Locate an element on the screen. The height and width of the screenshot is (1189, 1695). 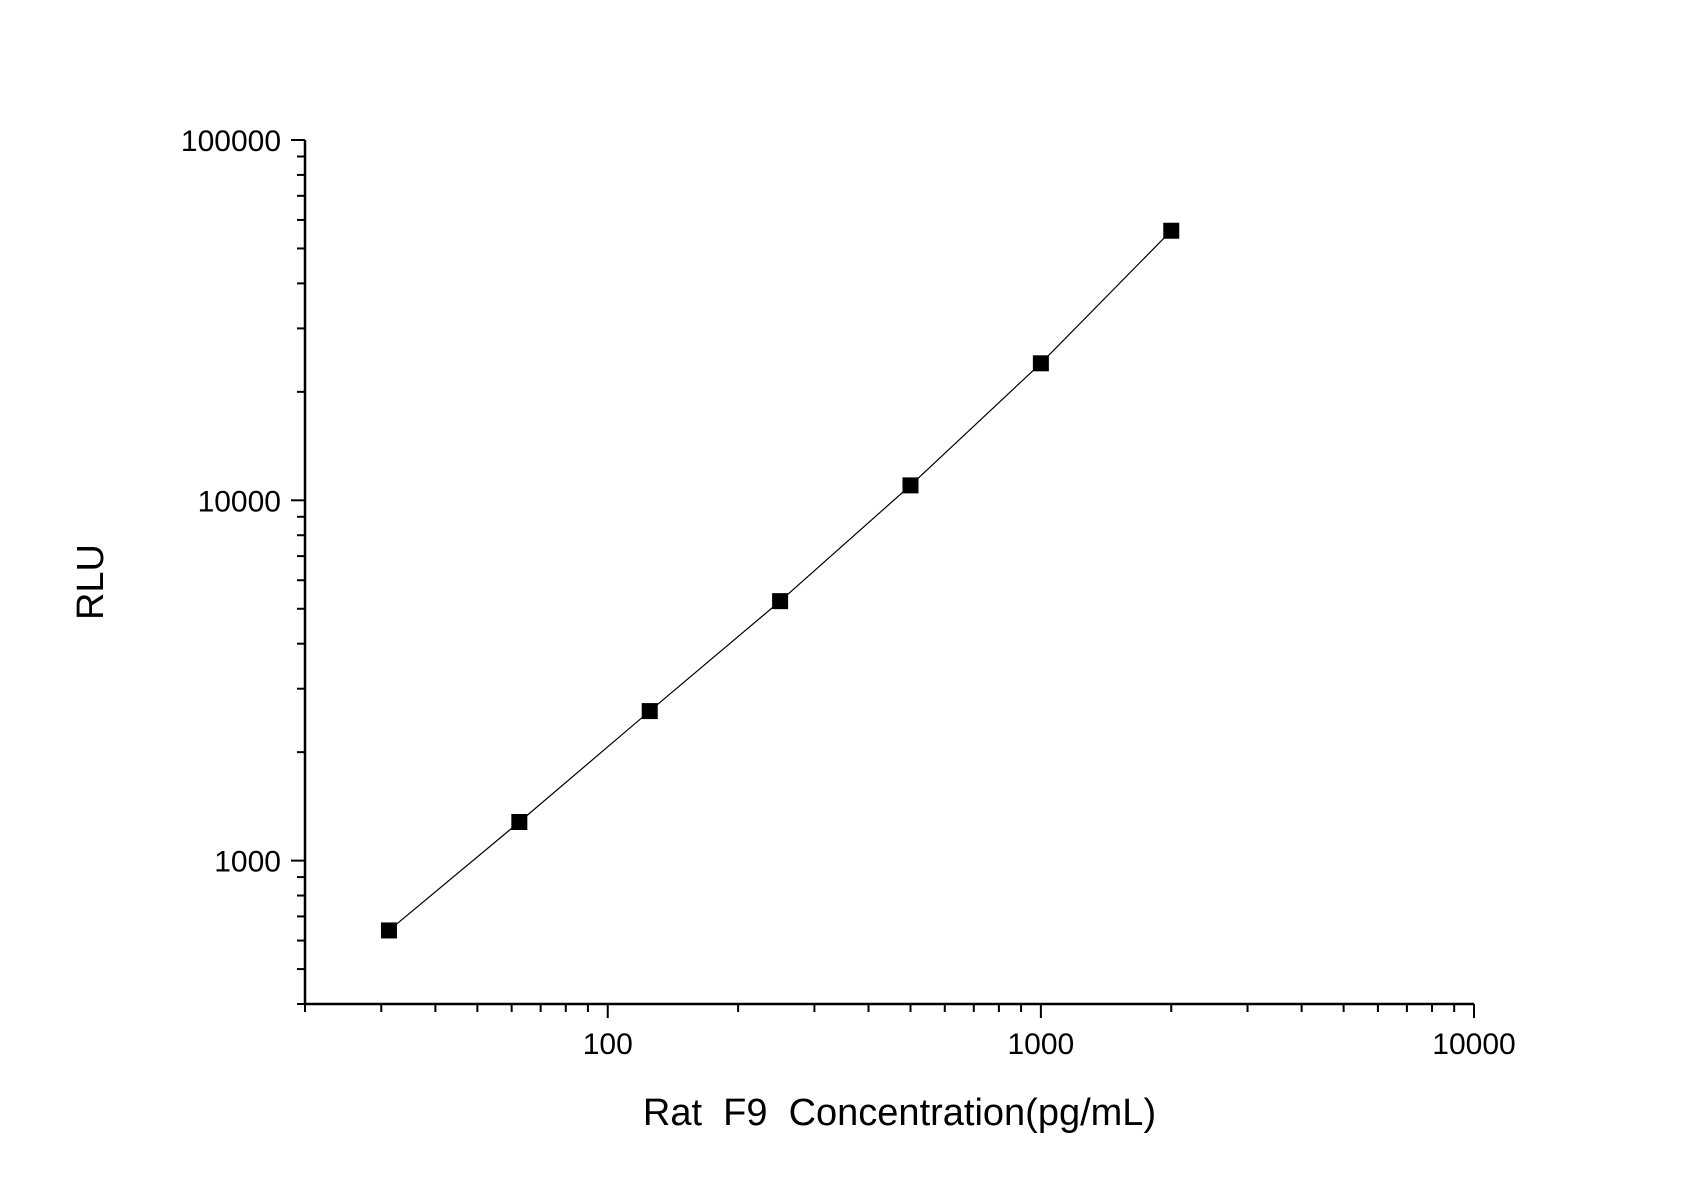
x-tick-label: 100 is located at coordinates (608, 1044).